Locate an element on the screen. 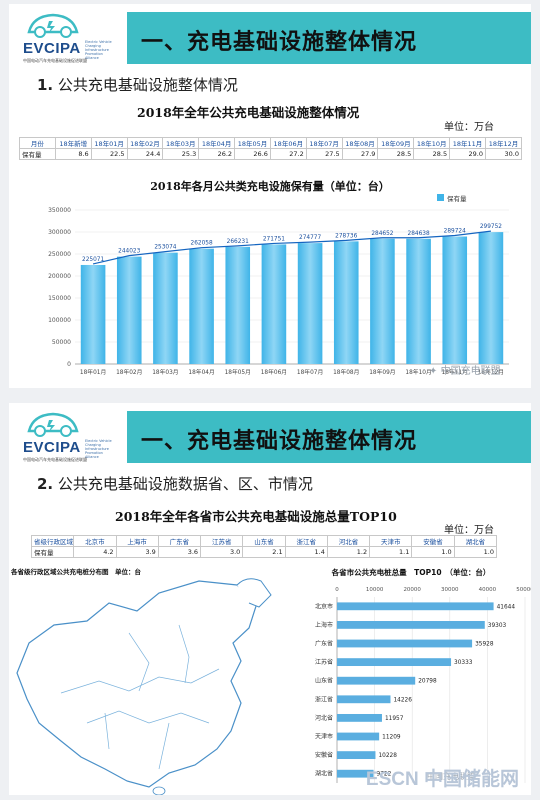 The height and width of the screenshot is (800, 540). category-label: 湖北省 is located at coordinates (324, 774).